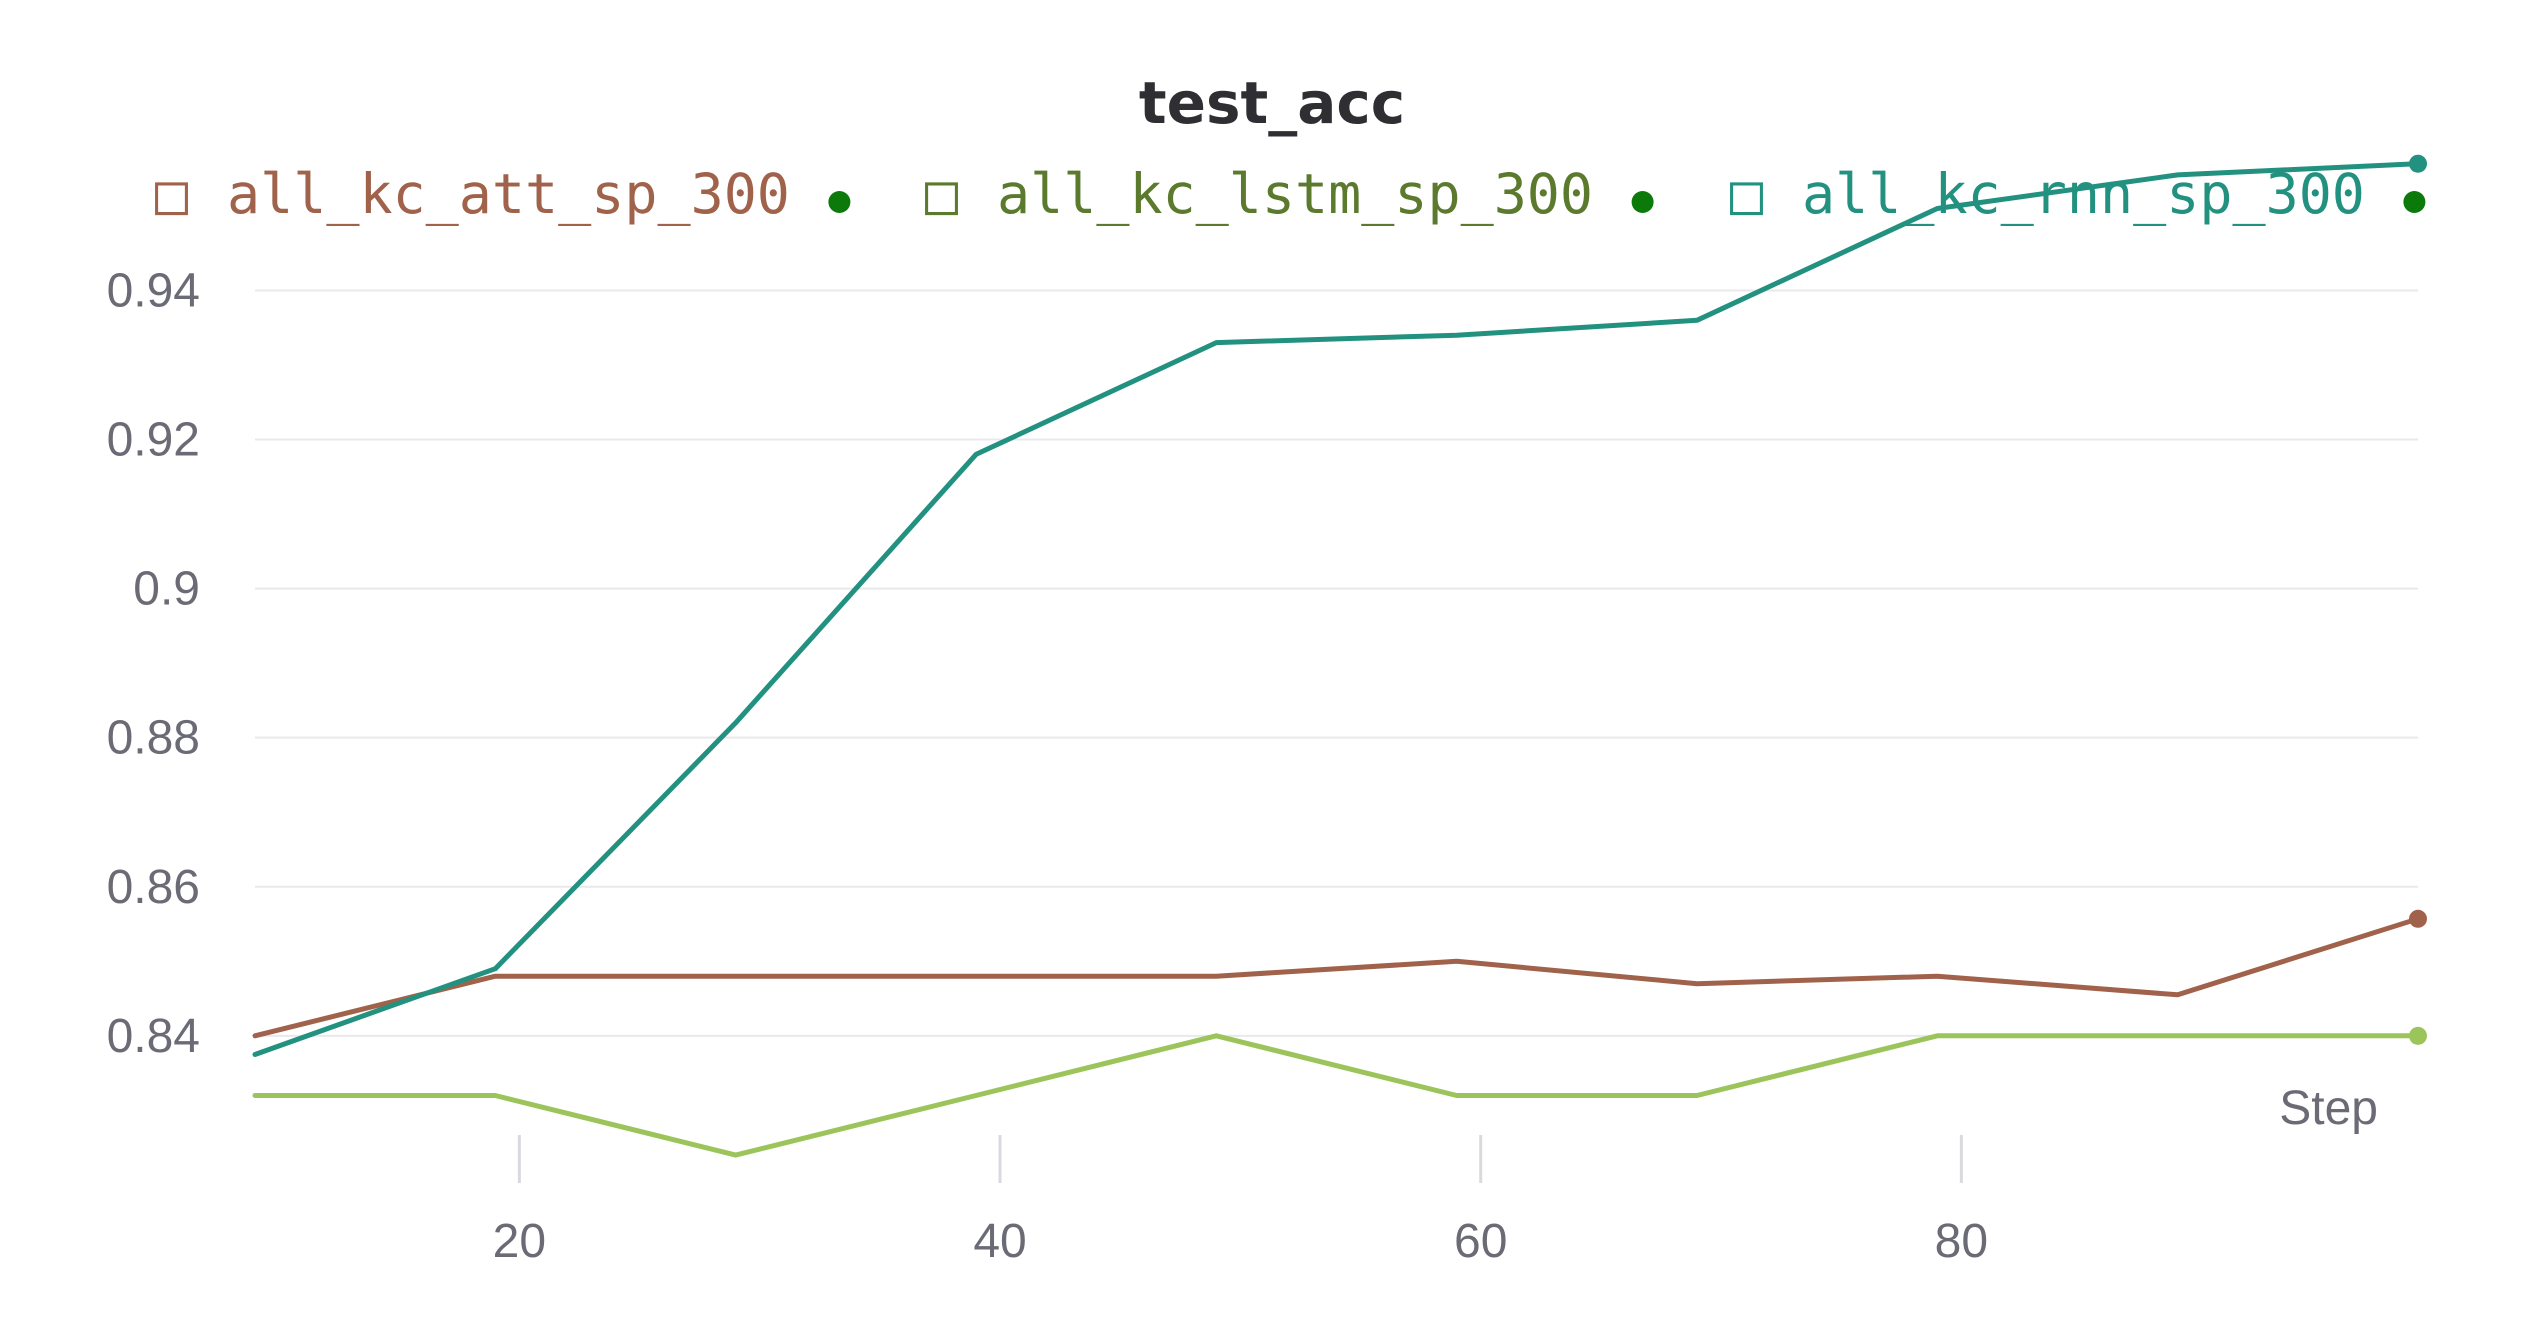 This screenshot has height=1328, width=2528. Describe the element at coordinates (2328, 1108) in the screenshot. I see `x-axis-title: Step` at that location.